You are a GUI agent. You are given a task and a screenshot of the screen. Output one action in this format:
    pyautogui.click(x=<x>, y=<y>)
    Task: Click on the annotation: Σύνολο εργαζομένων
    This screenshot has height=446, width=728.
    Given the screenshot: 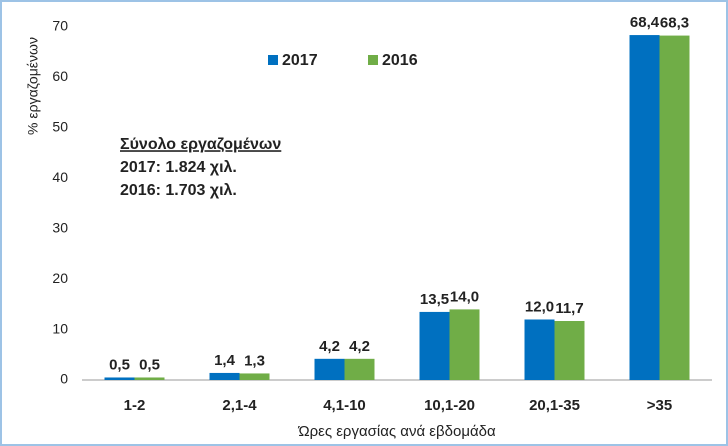 What is the action you would take?
    pyautogui.click(x=200, y=144)
    